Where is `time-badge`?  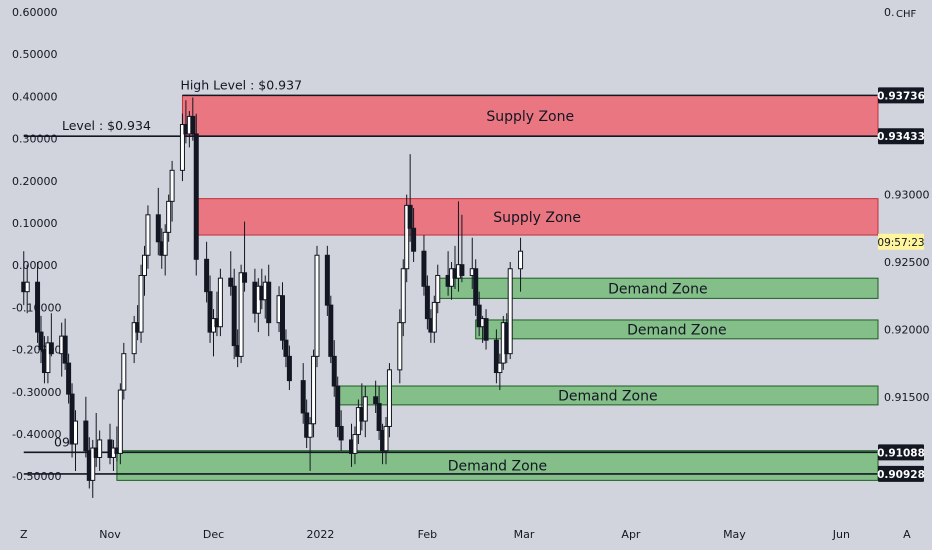
time-badge is located at coordinates (901, 241).